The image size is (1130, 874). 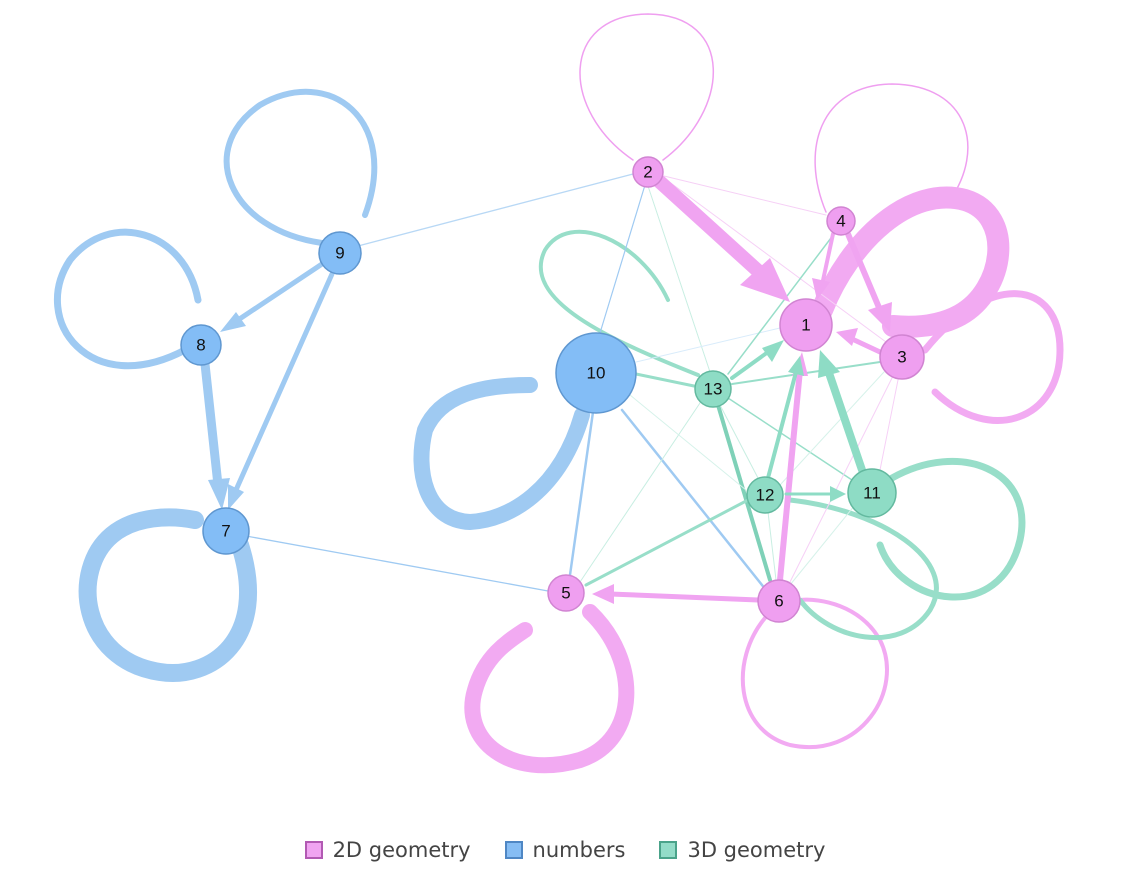 I want to click on legend: 2D geometry numbers 3D geometry, so click(x=565, y=850).